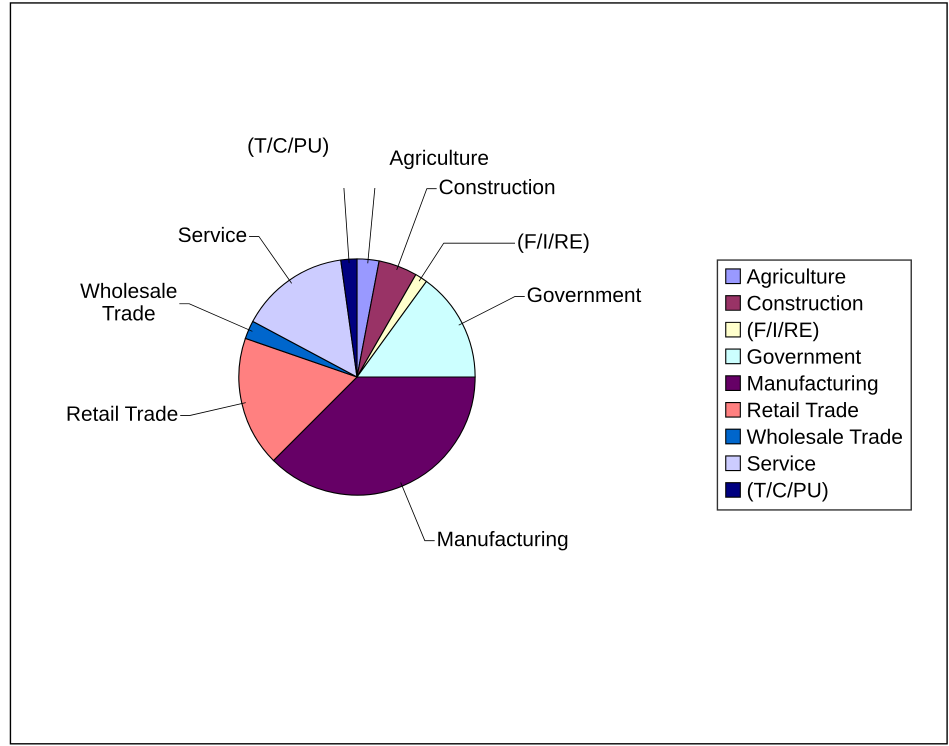 This screenshot has height=746, width=949. What do you see at coordinates (805, 302) in the screenshot?
I see `legend-label: Construction` at bounding box center [805, 302].